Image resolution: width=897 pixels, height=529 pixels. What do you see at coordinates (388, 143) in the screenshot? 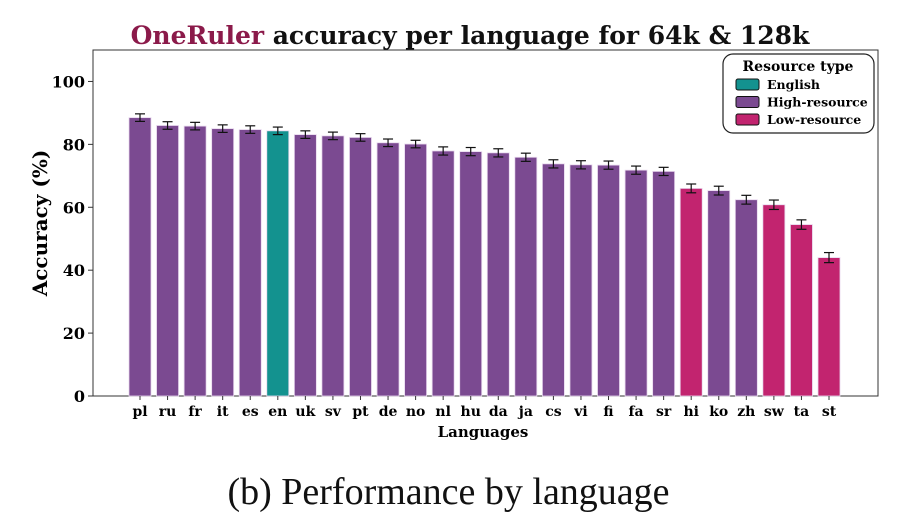
I see `error-bar-de` at bounding box center [388, 143].